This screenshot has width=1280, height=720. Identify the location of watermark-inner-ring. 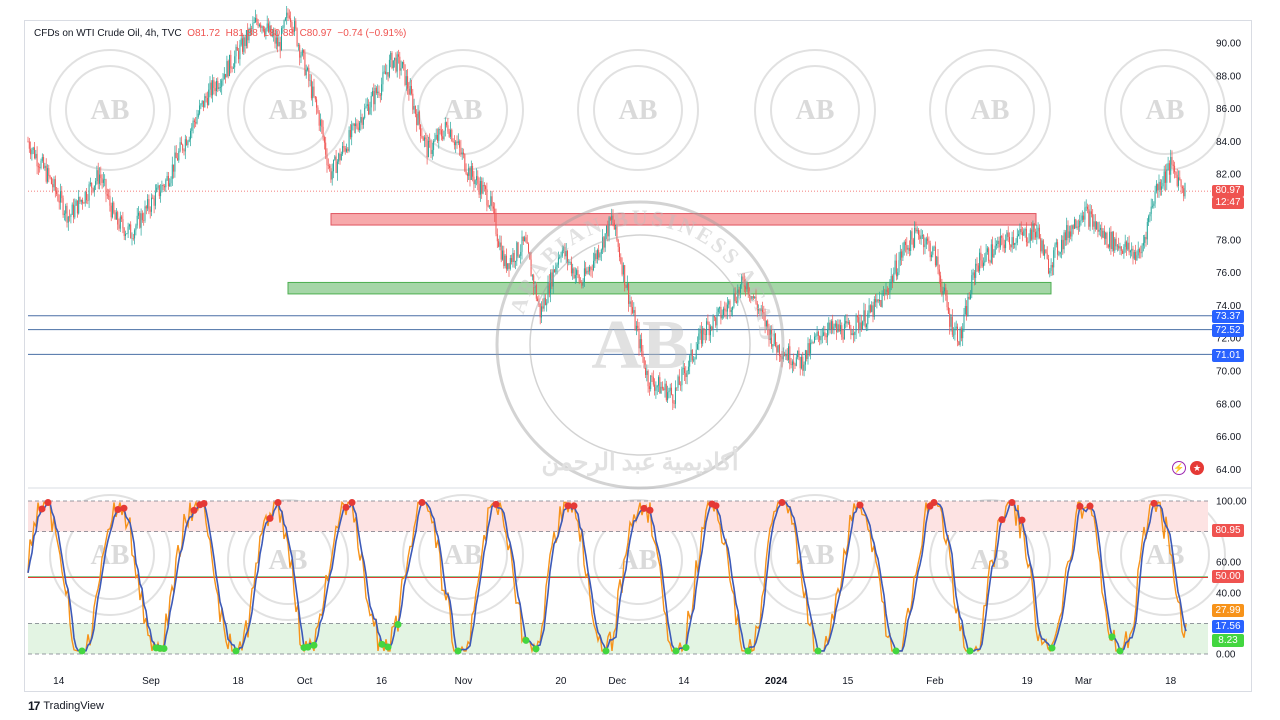
(110, 110).